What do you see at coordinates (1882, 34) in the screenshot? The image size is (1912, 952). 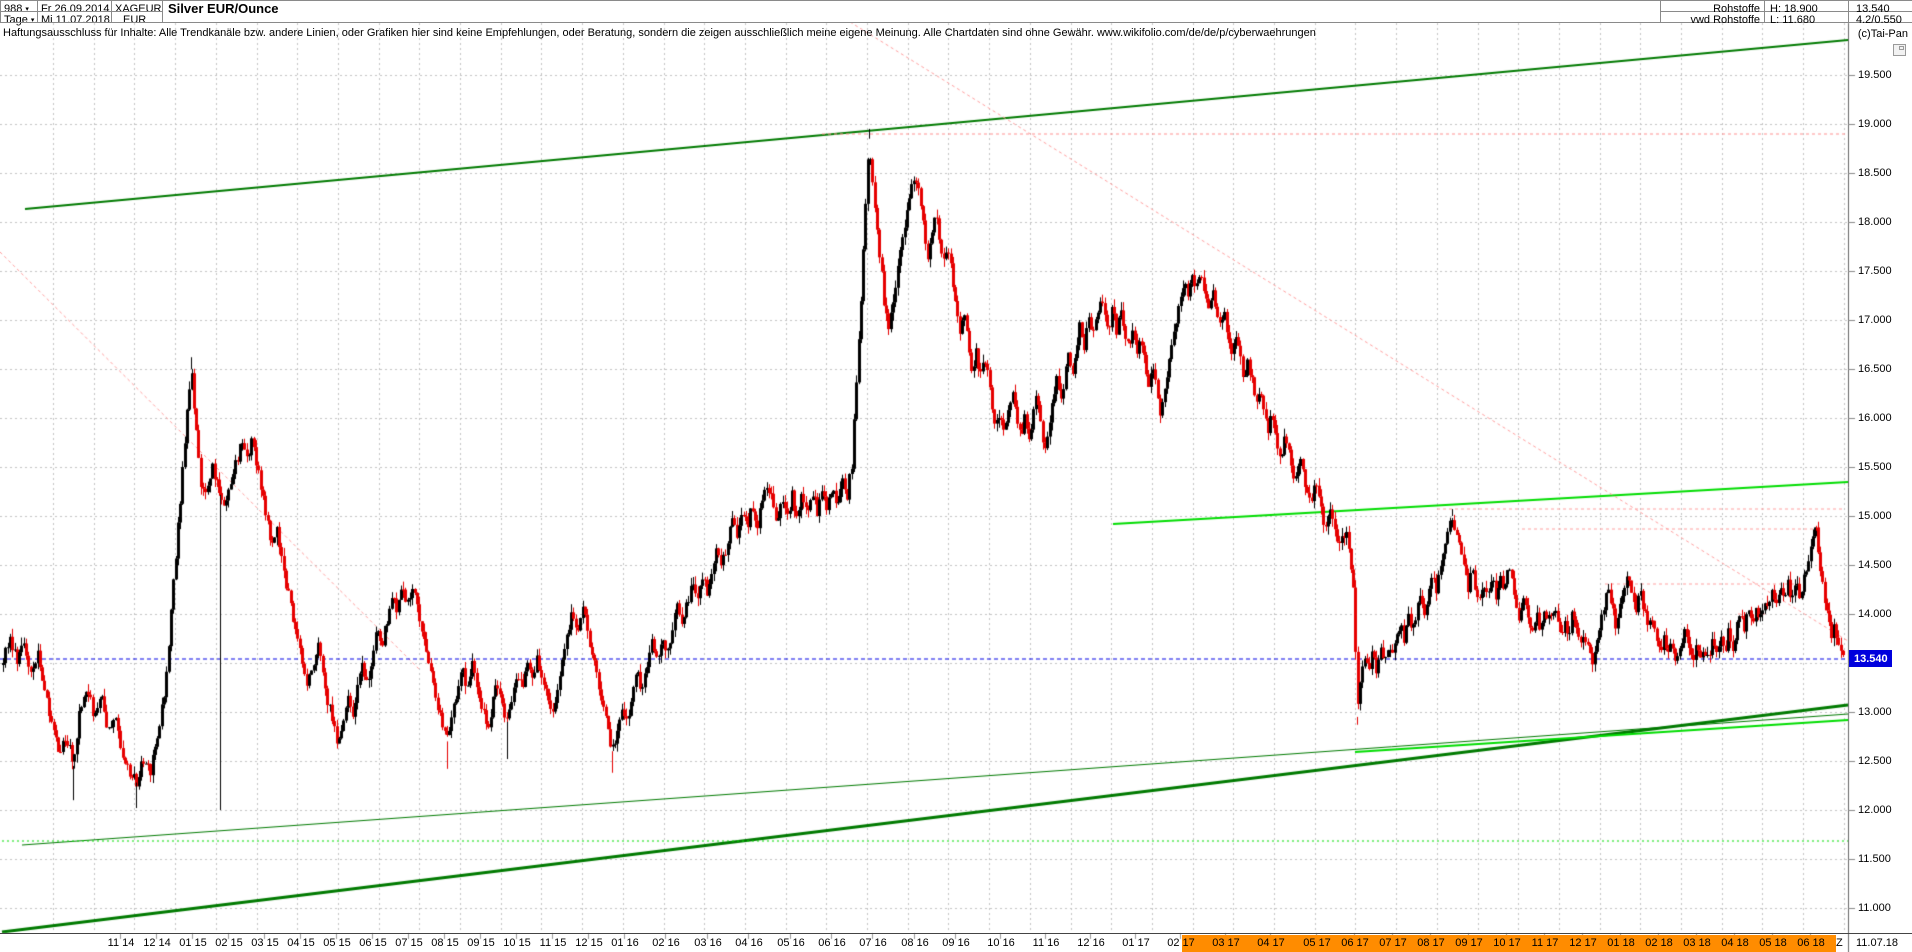 I see `copyright-label: (c)Tai-Pan` at bounding box center [1882, 34].